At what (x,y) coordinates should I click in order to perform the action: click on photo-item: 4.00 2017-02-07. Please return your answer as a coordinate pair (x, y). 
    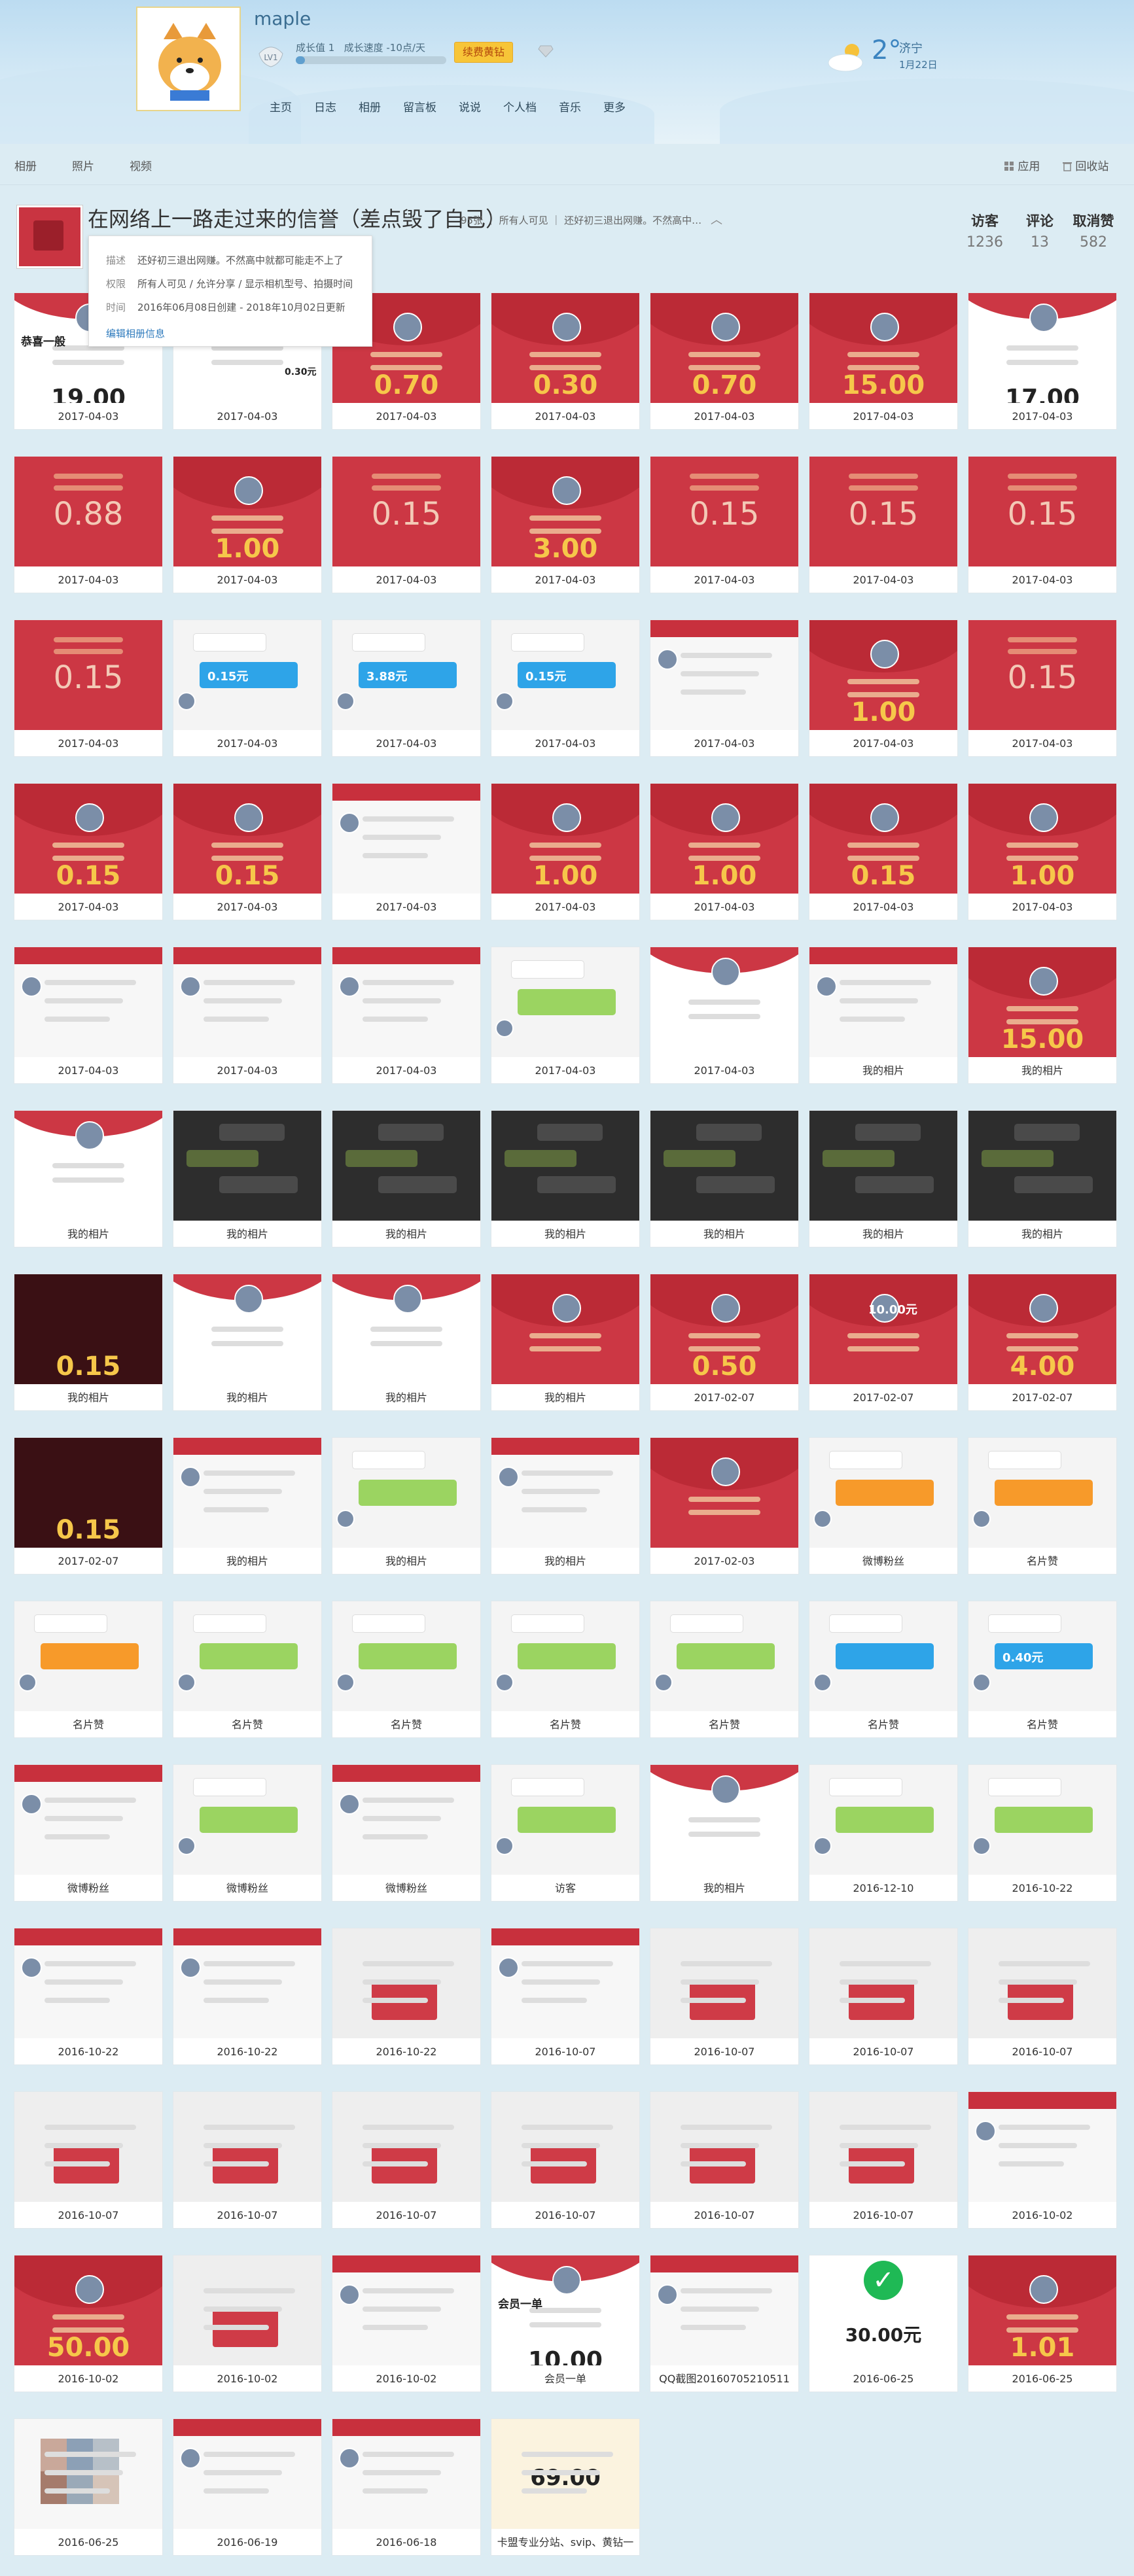
    Looking at the image, I should click on (1042, 1342).